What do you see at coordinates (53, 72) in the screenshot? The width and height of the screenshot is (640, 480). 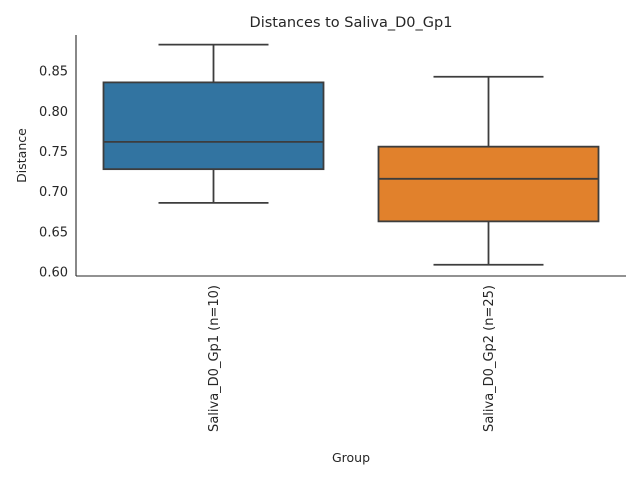 I see `y-tick-label: 0.85` at bounding box center [53, 72].